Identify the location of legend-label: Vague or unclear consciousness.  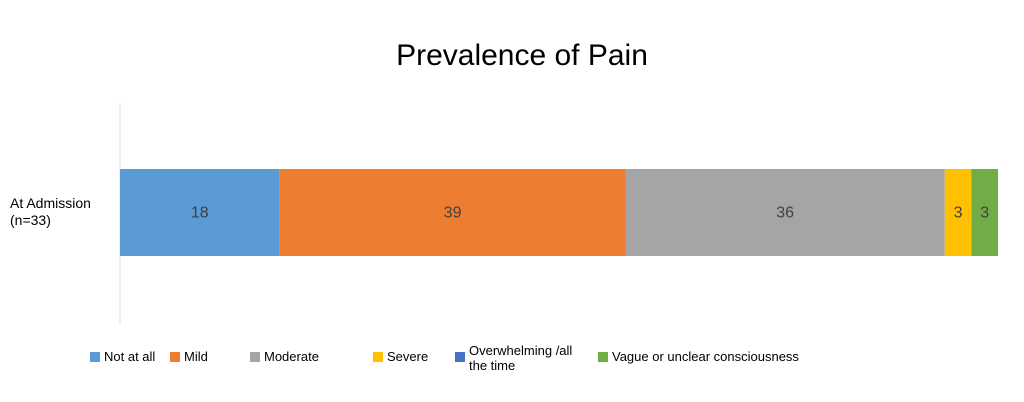
(705, 356).